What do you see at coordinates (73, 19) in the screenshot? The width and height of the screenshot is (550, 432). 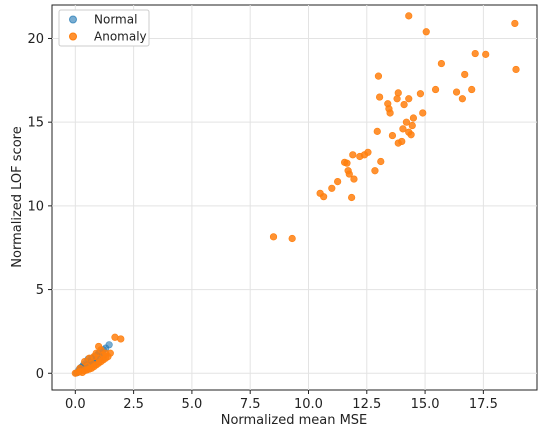 I see `legend-marker-normal` at bounding box center [73, 19].